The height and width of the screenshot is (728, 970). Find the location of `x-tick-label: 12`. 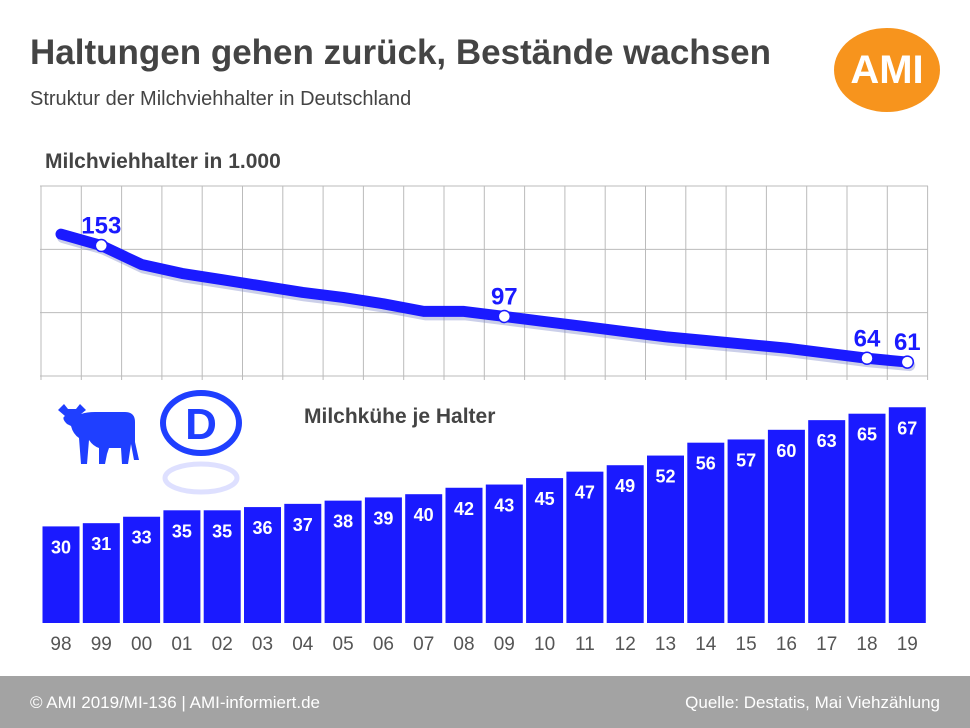

x-tick-label: 12 is located at coordinates (625, 644).